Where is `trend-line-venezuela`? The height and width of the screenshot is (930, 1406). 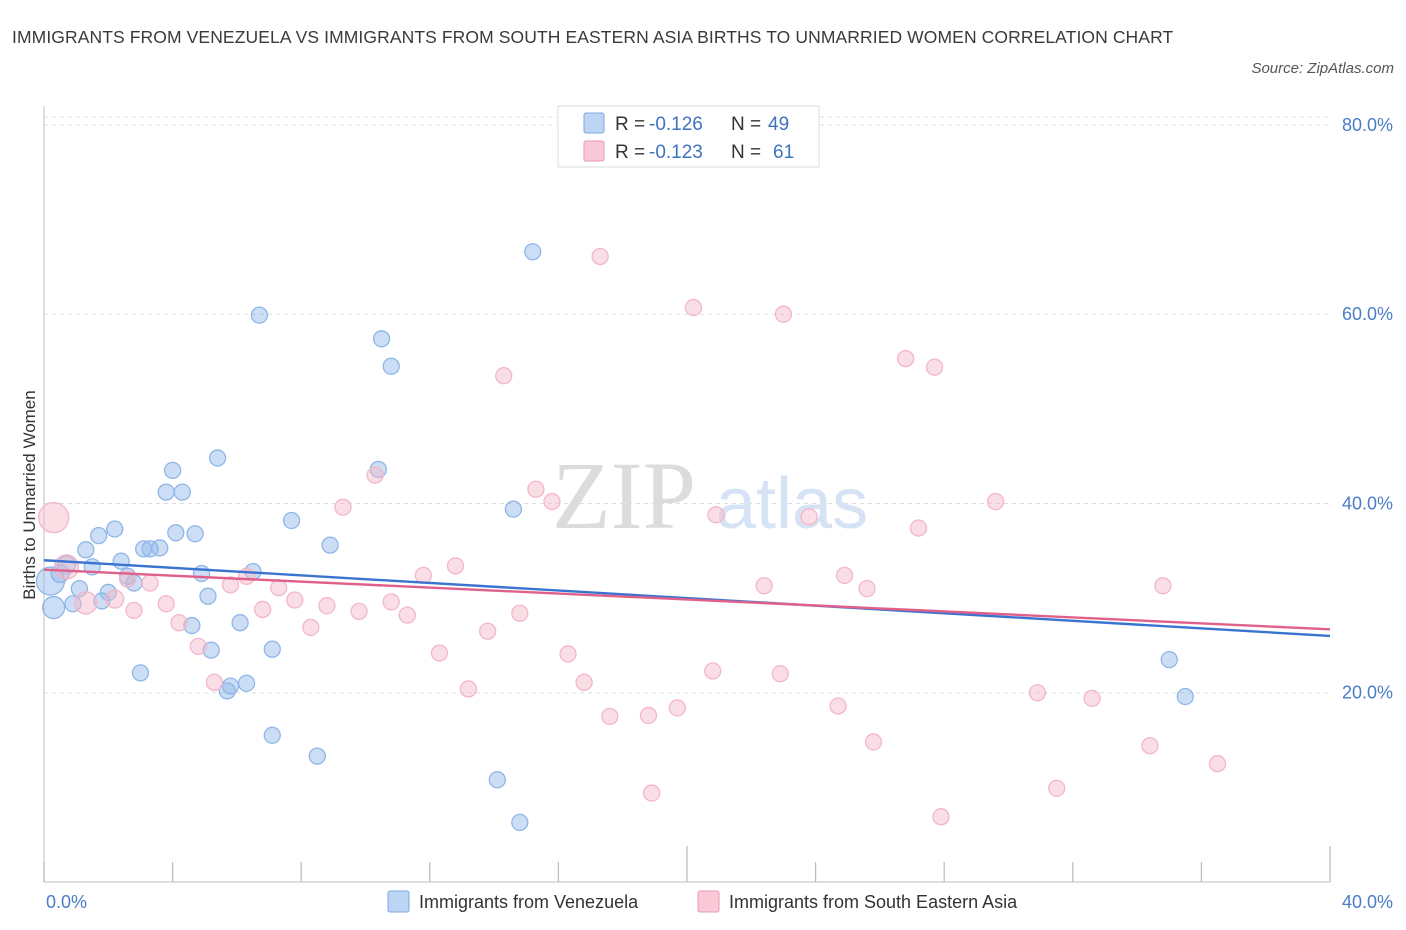
trend-line-venezuela is located at coordinates (687, 598).